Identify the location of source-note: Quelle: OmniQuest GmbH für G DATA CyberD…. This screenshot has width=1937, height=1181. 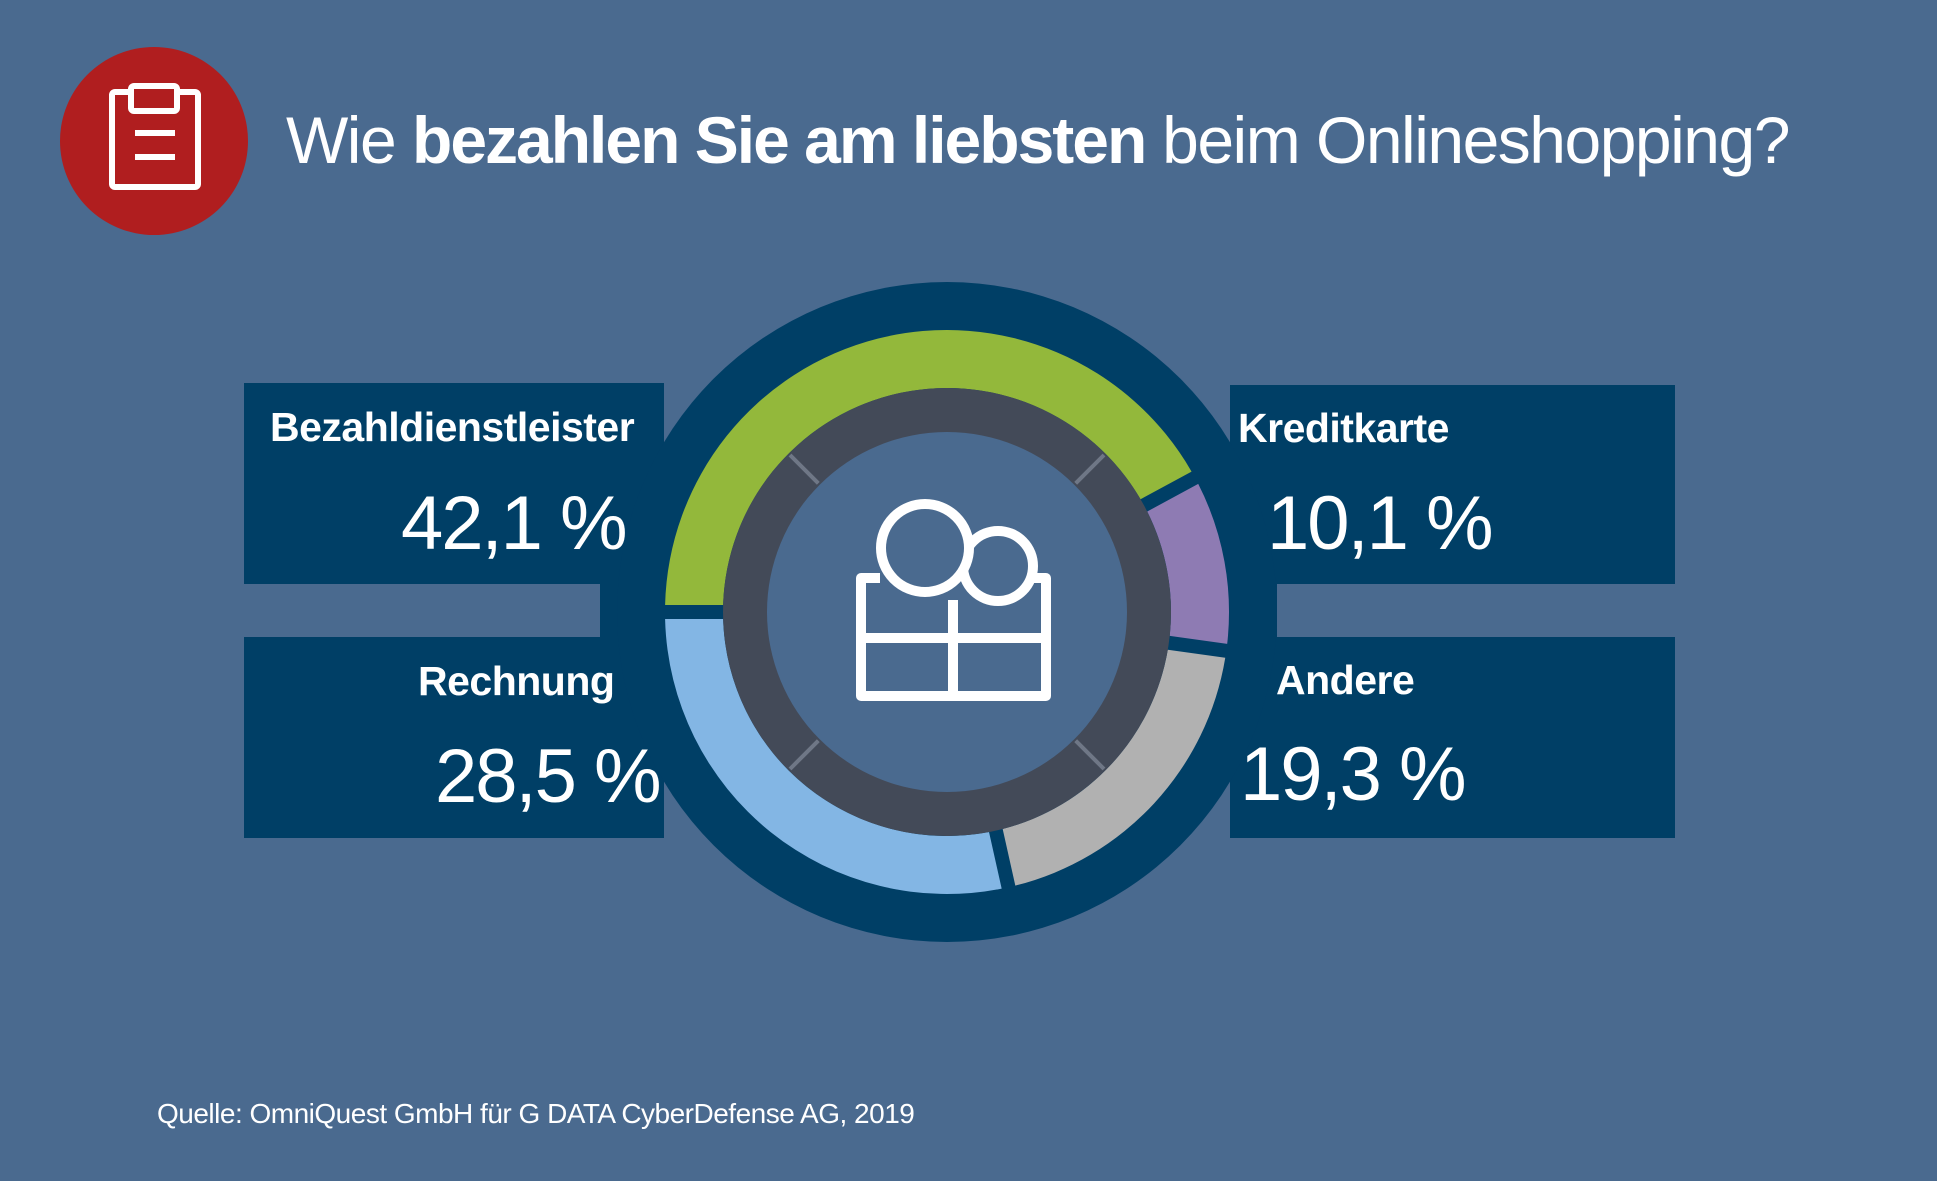
(536, 1113).